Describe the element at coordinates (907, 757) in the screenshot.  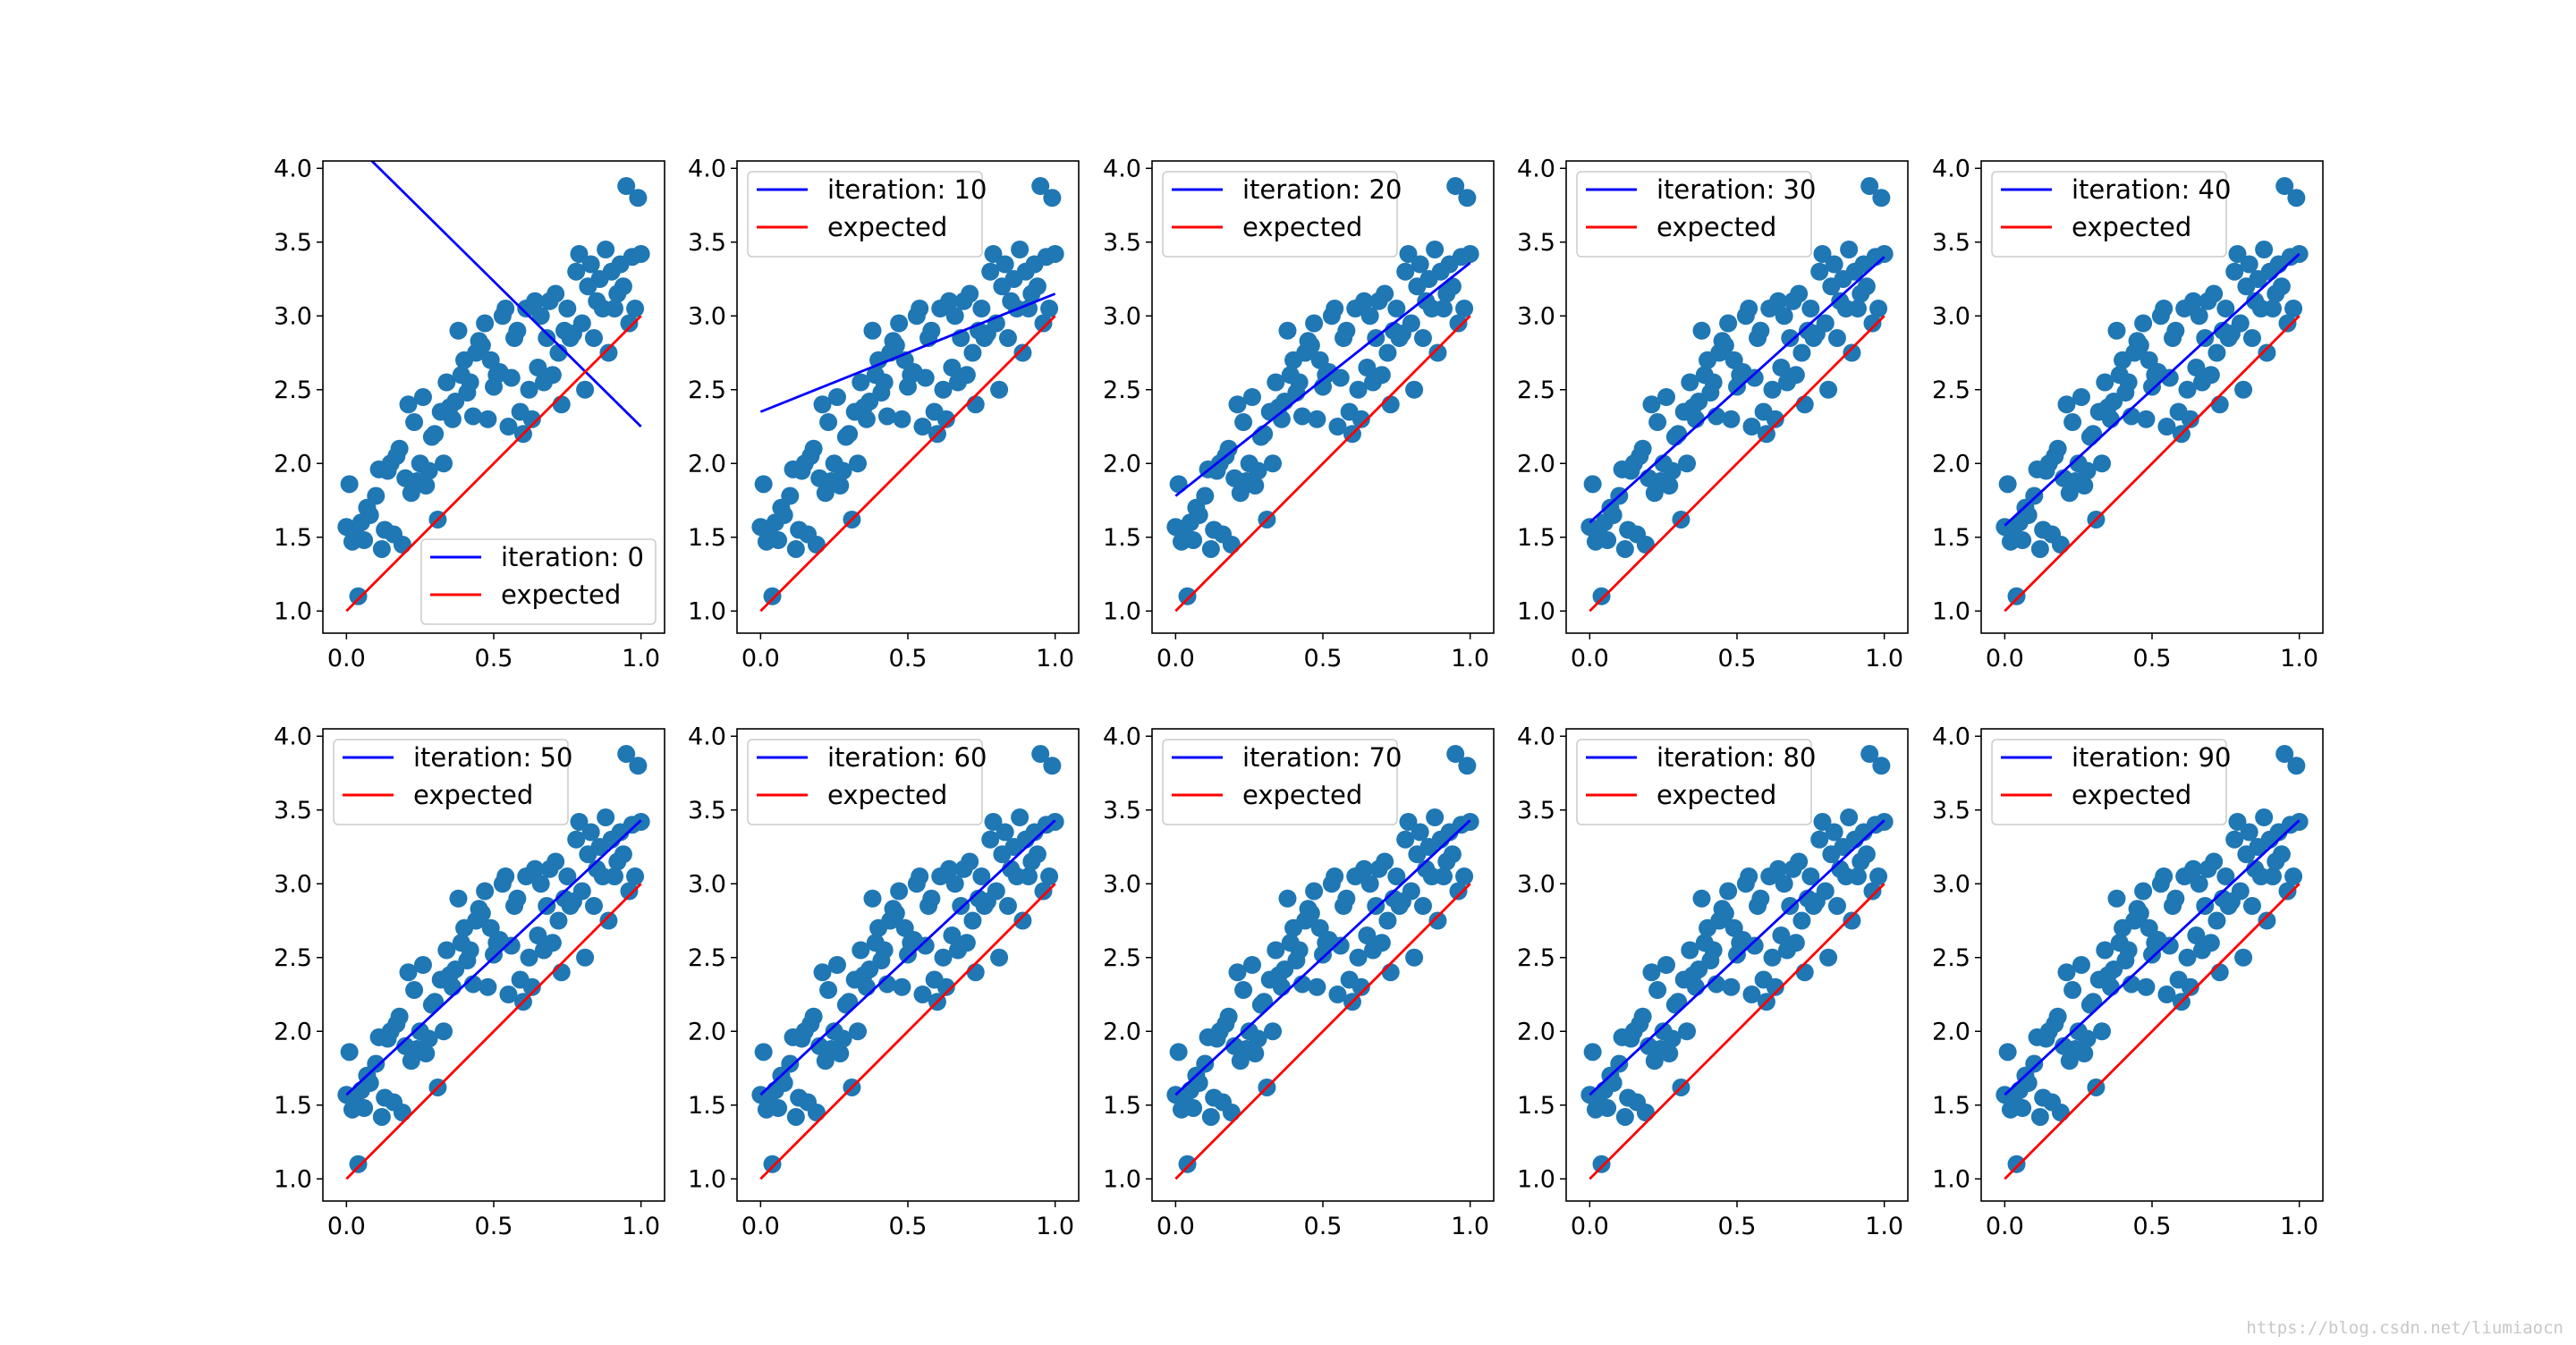
I see `legend-fit-label: iteration: 60` at that location.